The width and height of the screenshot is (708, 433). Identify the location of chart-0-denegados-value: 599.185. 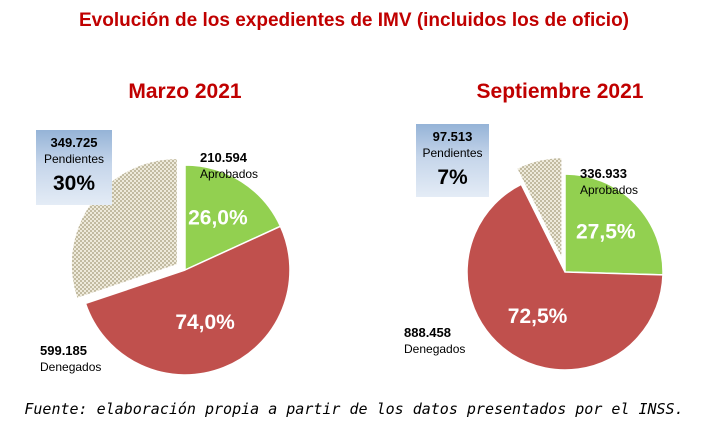
(63, 350).